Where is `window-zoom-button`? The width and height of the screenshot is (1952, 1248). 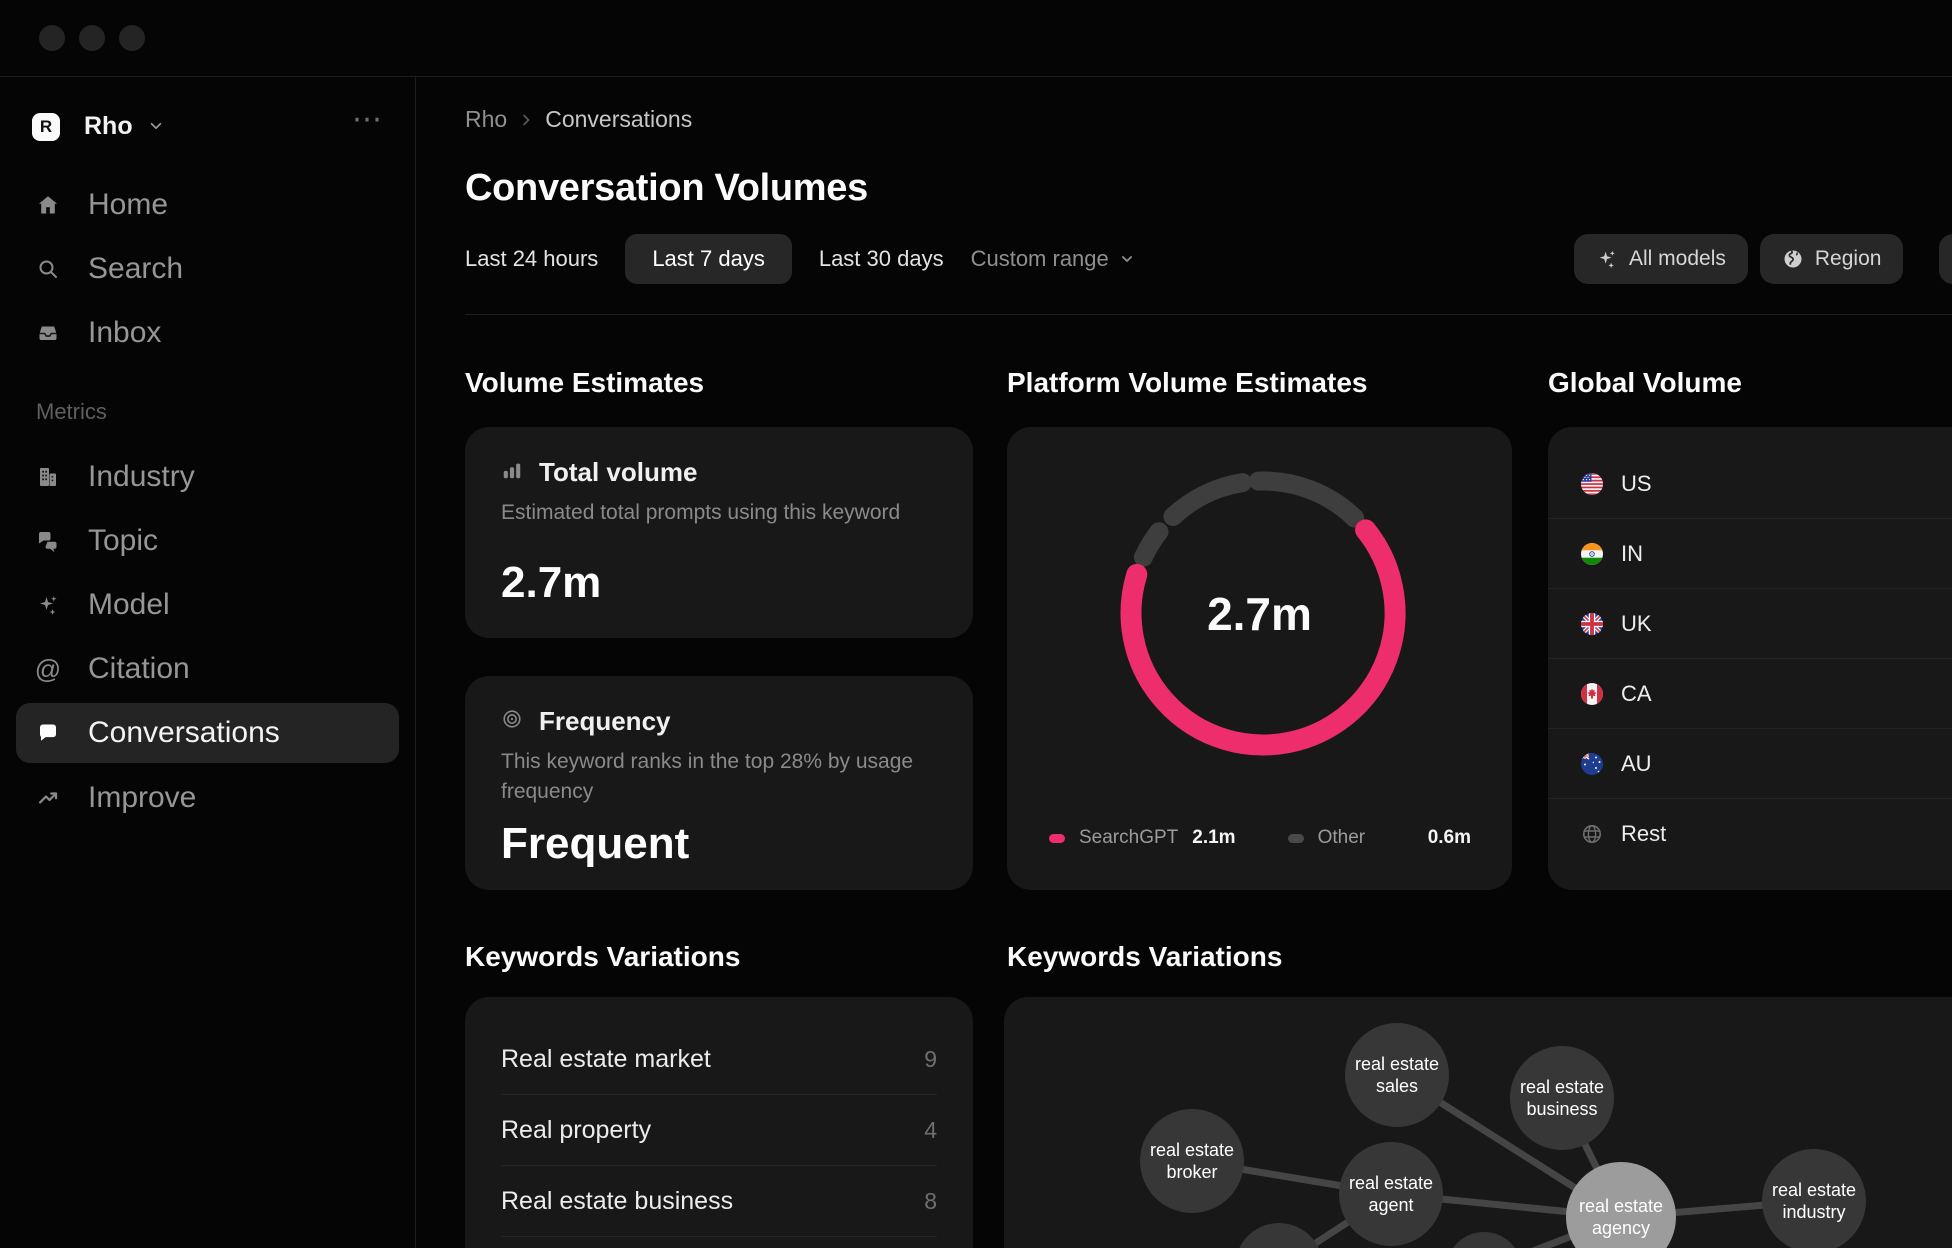 window-zoom-button is located at coordinates (132, 38).